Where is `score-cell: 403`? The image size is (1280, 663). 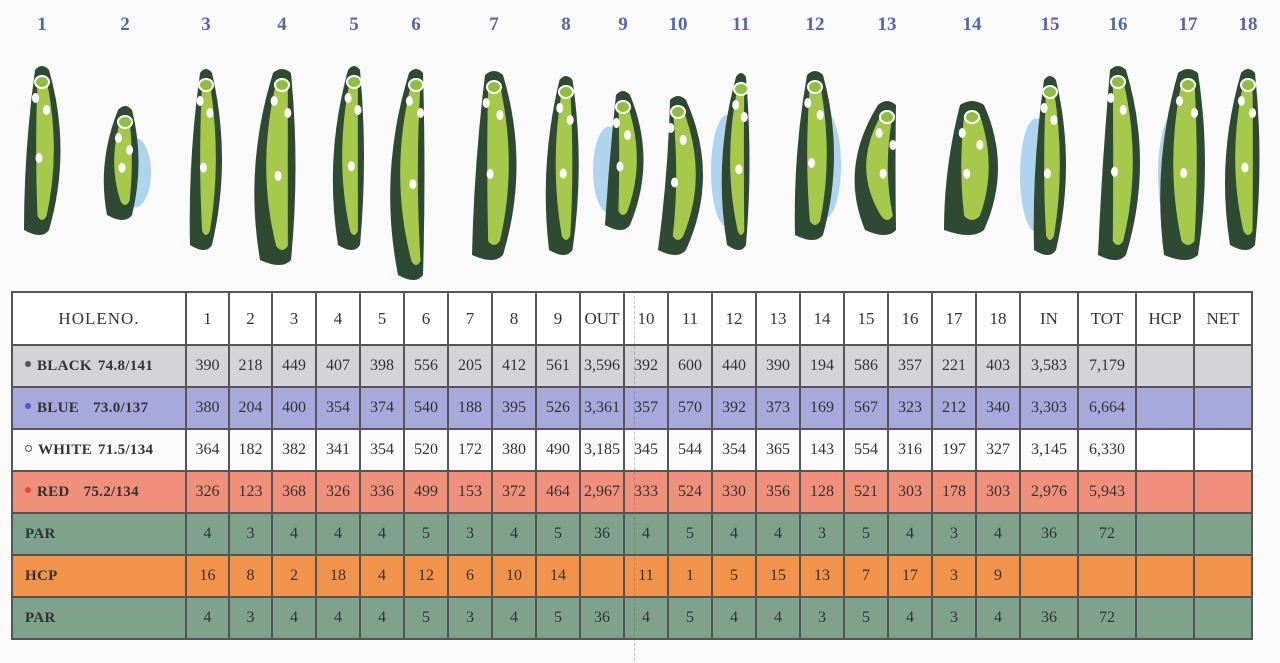 score-cell: 403 is located at coordinates (998, 366).